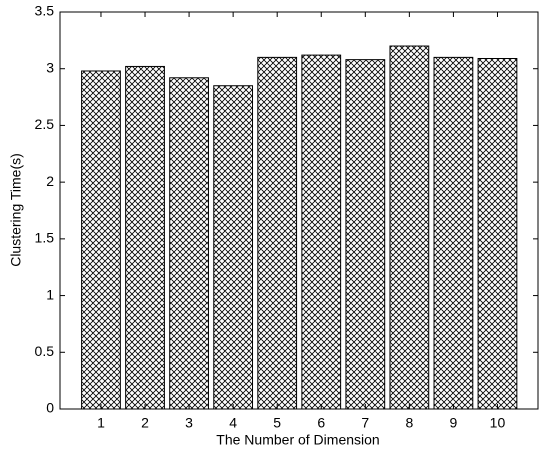 This screenshot has height=459, width=550. I want to click on y-tick-label: 1, so click(50, 294).